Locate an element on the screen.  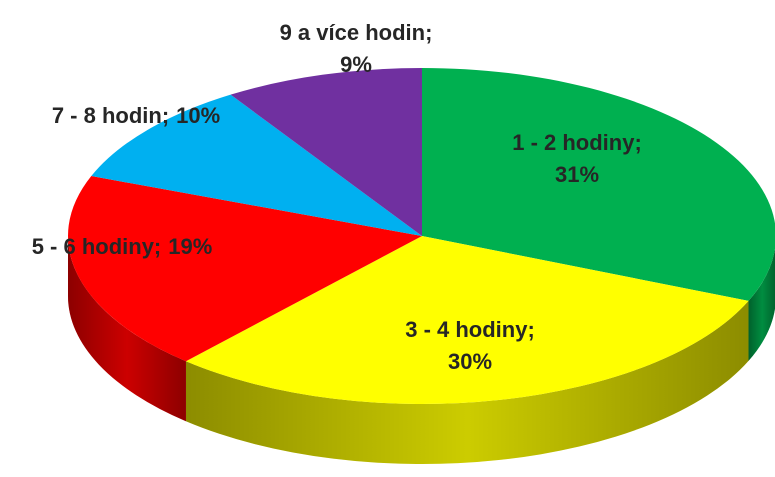
value-label: 10% is located at coordinates (198, 115).